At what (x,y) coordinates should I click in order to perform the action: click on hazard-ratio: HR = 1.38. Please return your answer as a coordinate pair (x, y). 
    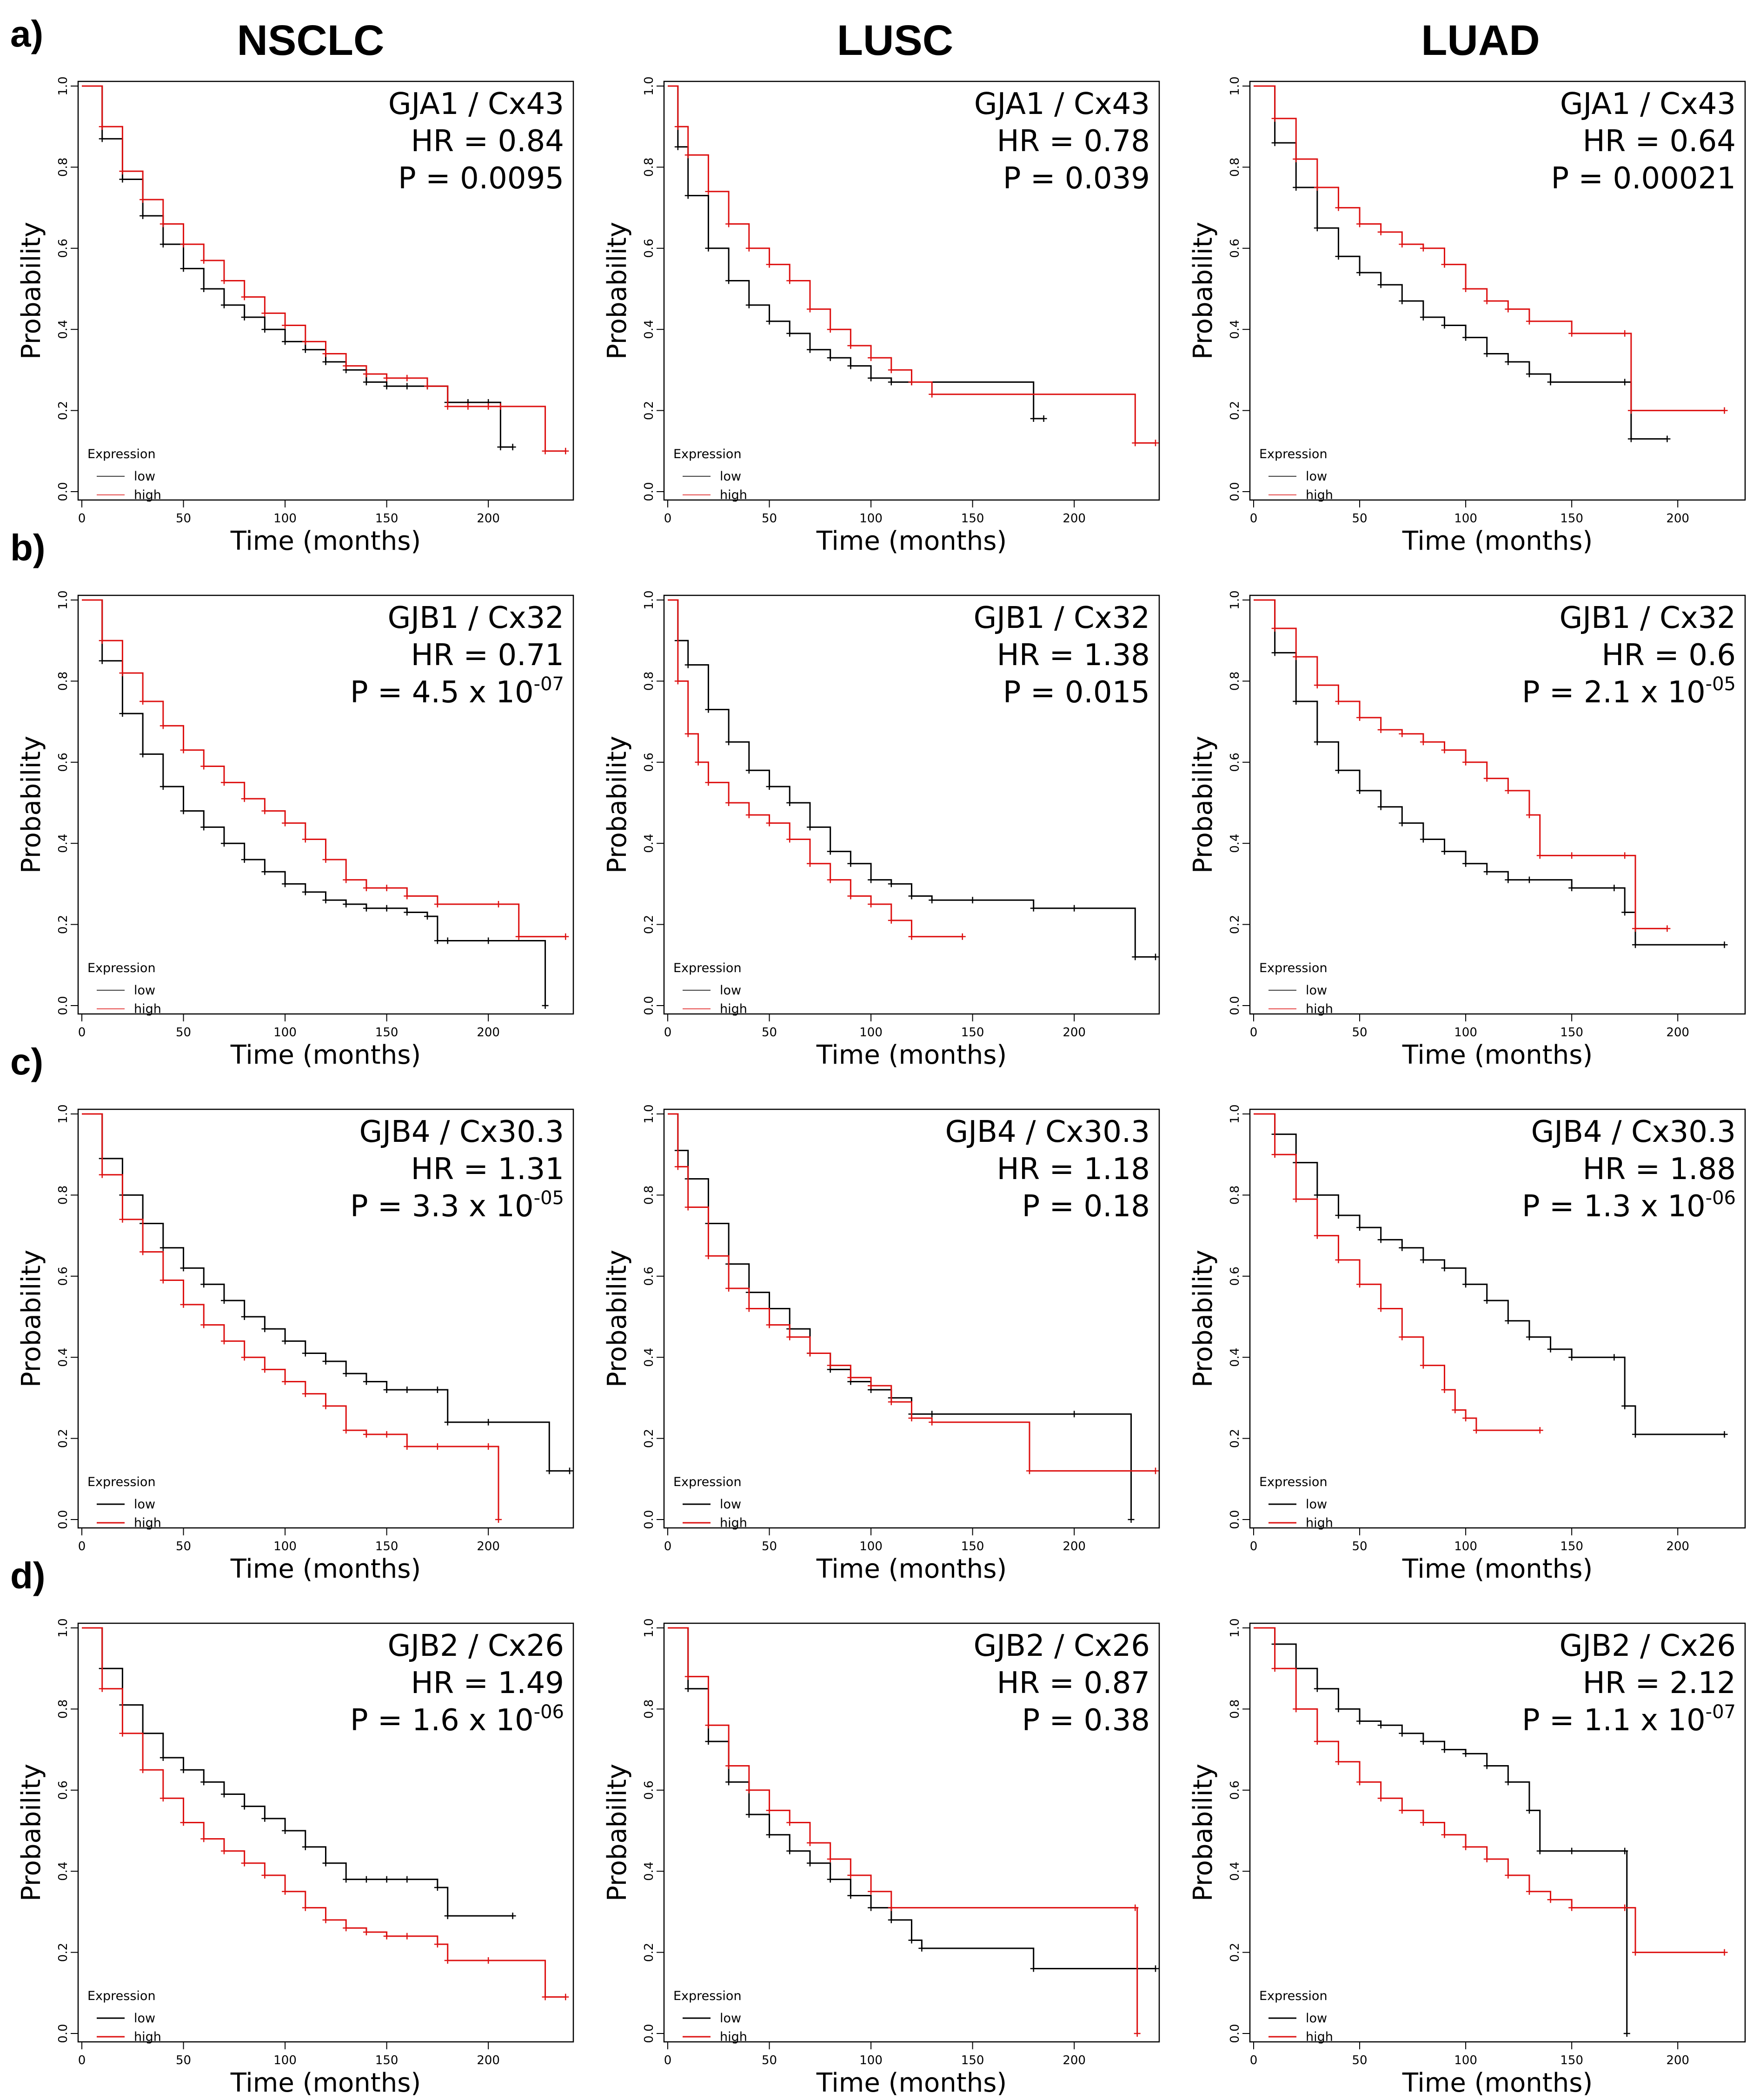
    Looking at the image, I should click on (1073, 655).